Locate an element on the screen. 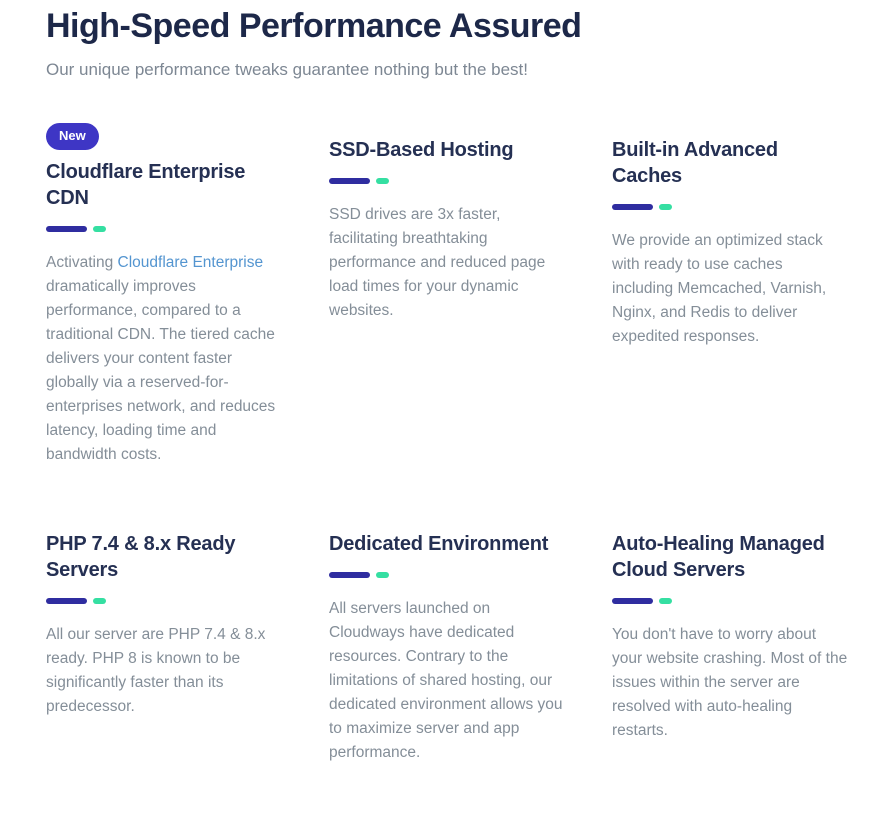 Image resolution: width=870 pixels, height=814 pixels. feature-title: Auto-Healing Managed Cloud Servers is located at coordinates (718, 557).